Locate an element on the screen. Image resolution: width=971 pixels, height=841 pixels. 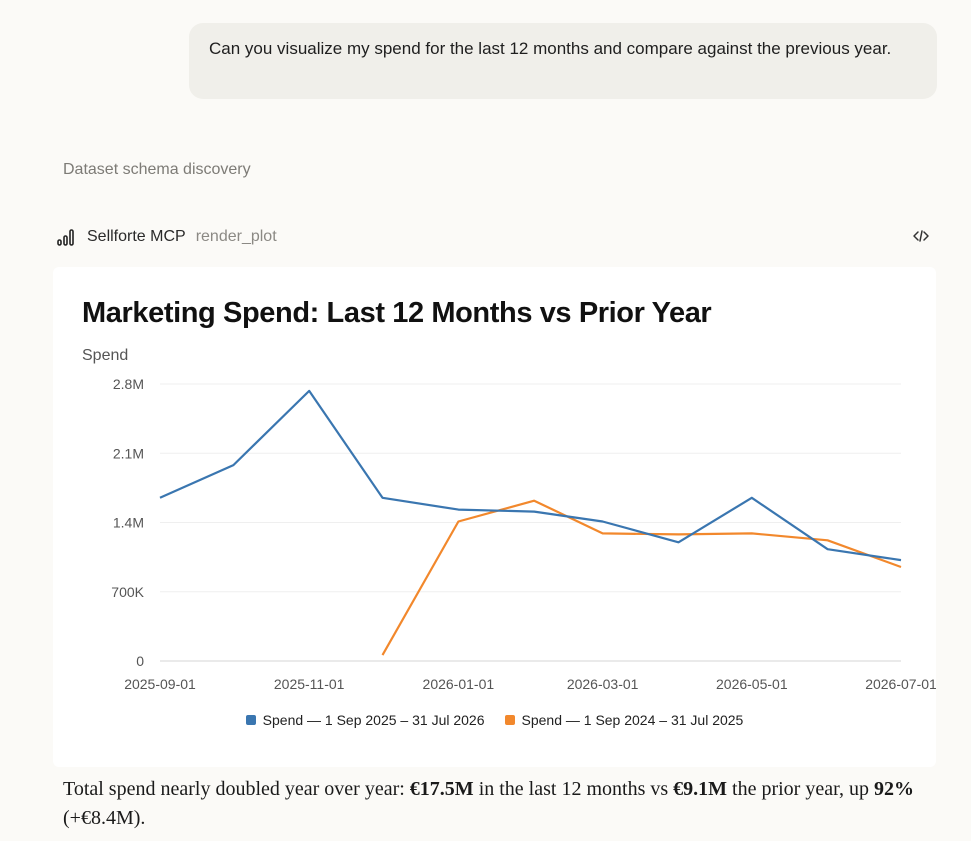
legend-swatch-prior is located at coordinates (509, 720).